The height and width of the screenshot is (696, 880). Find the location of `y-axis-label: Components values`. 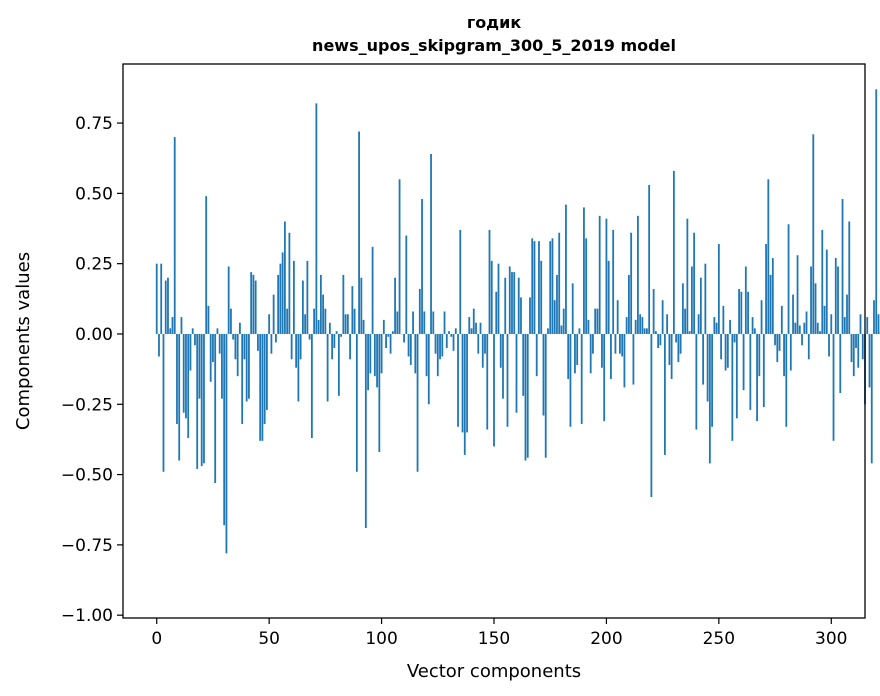

y-axis-label: Components values is located at coordinates (23, 341).